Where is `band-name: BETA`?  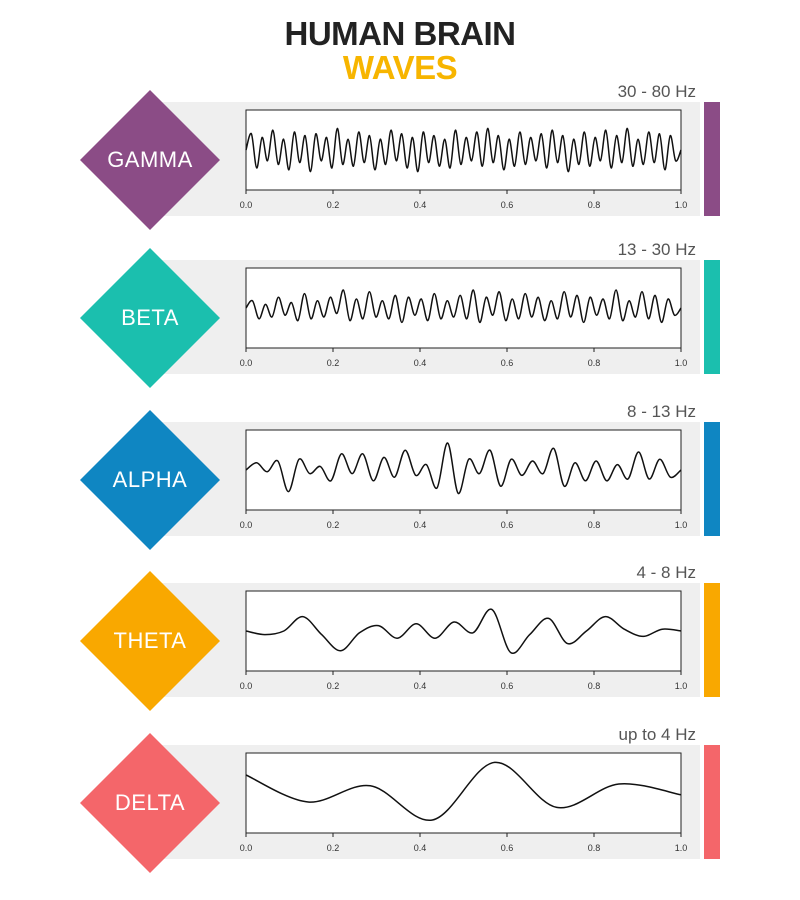 band-name: BETA is located at coordinates (150, 317).